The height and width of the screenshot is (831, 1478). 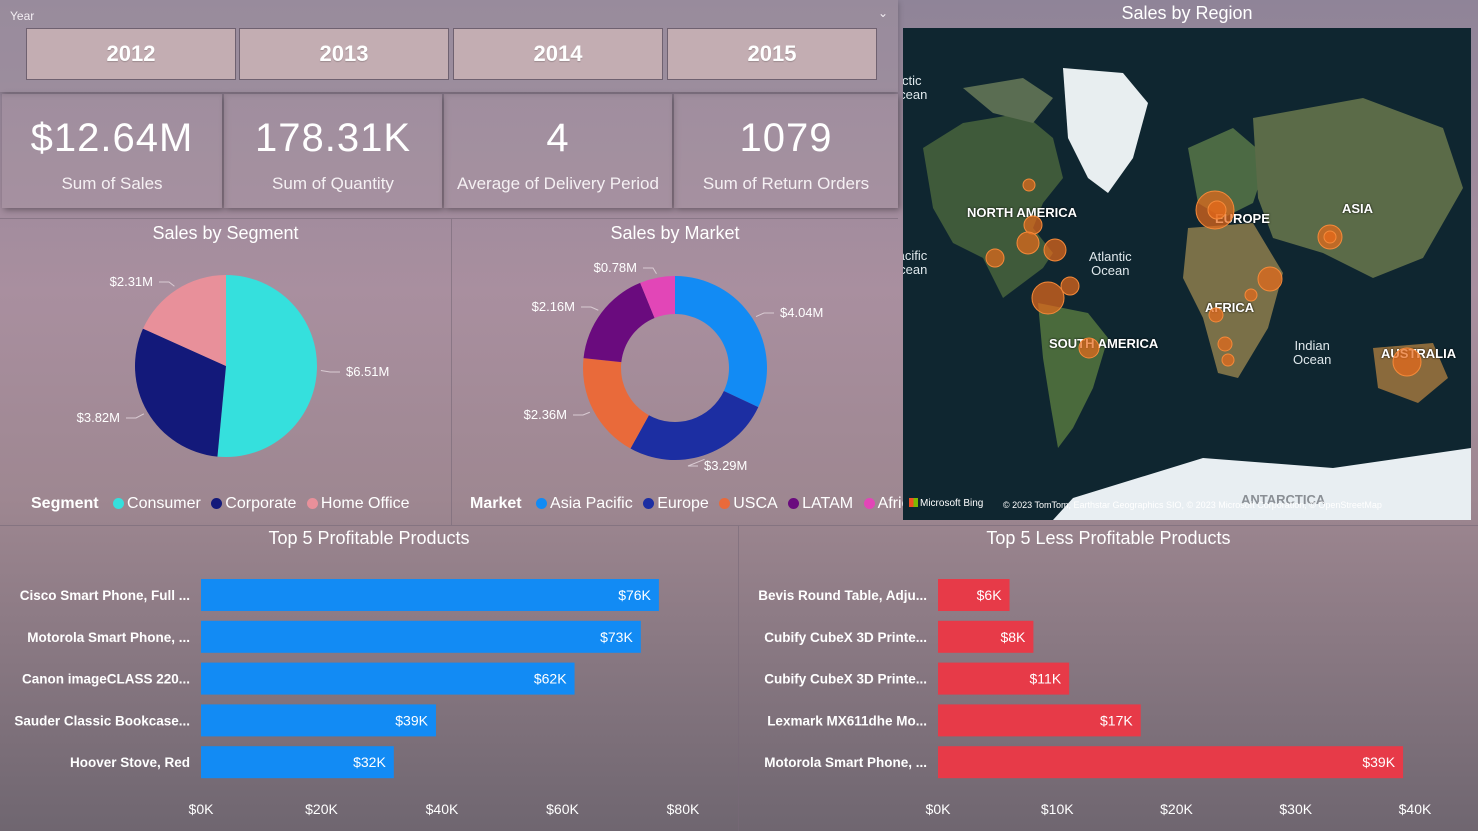 I want to click on kpi-card-quantity: 178.31K Sum of Quantity, so click(x=333, y=151).